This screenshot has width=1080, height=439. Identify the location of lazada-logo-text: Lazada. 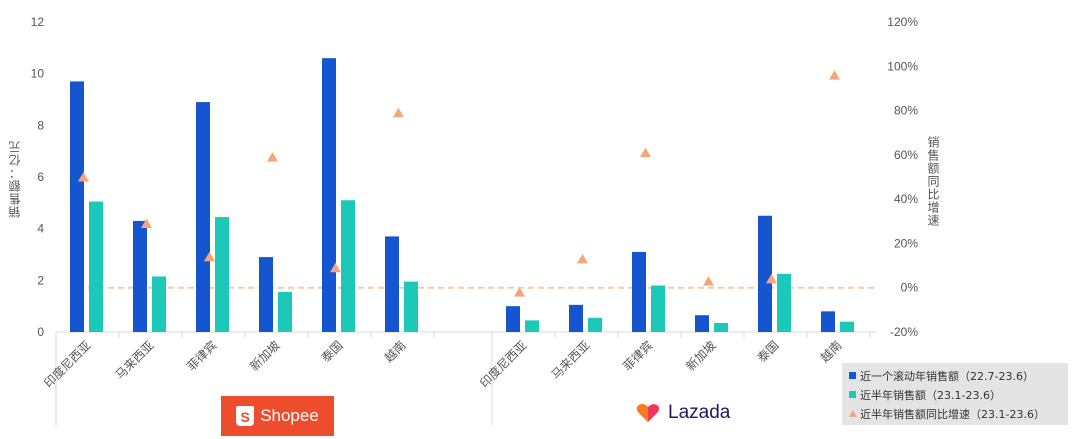
(699, 412).